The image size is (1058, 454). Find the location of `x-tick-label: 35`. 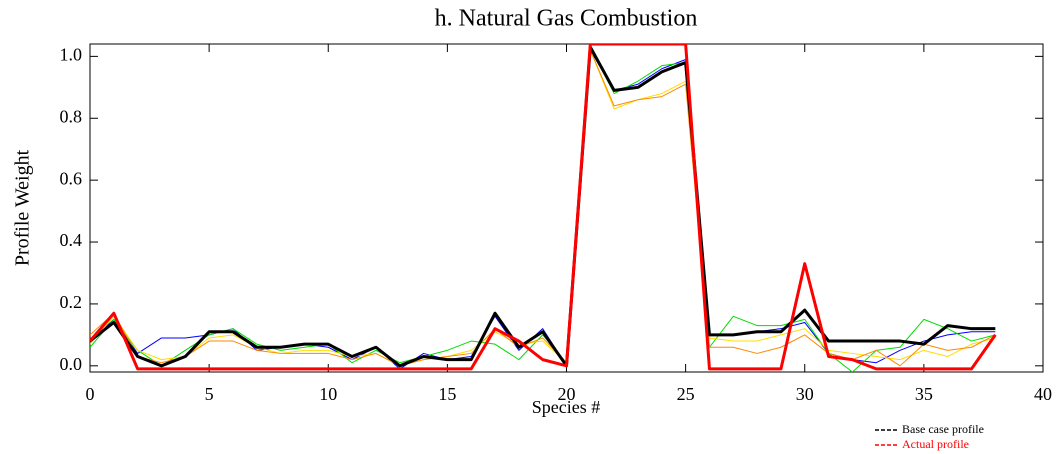

x-tick-label: 35 is located at coordinates (924, 394).